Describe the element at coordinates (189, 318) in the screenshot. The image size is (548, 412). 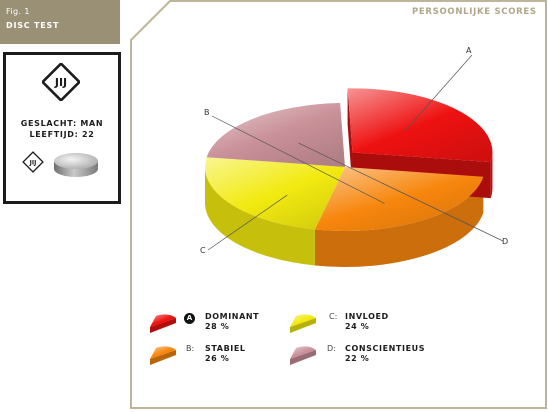
I see `legend-a-circle: A` at that location.